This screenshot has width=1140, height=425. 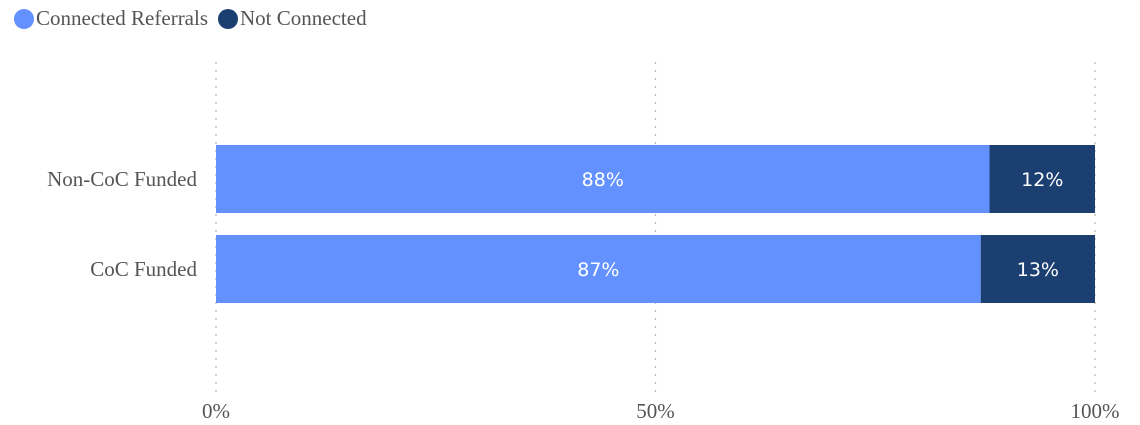 What do you see at coordinates (122, 179) in the screenshot?
I see `category-label-0: Non-CoC Funded` at bounding box center [122, 179].